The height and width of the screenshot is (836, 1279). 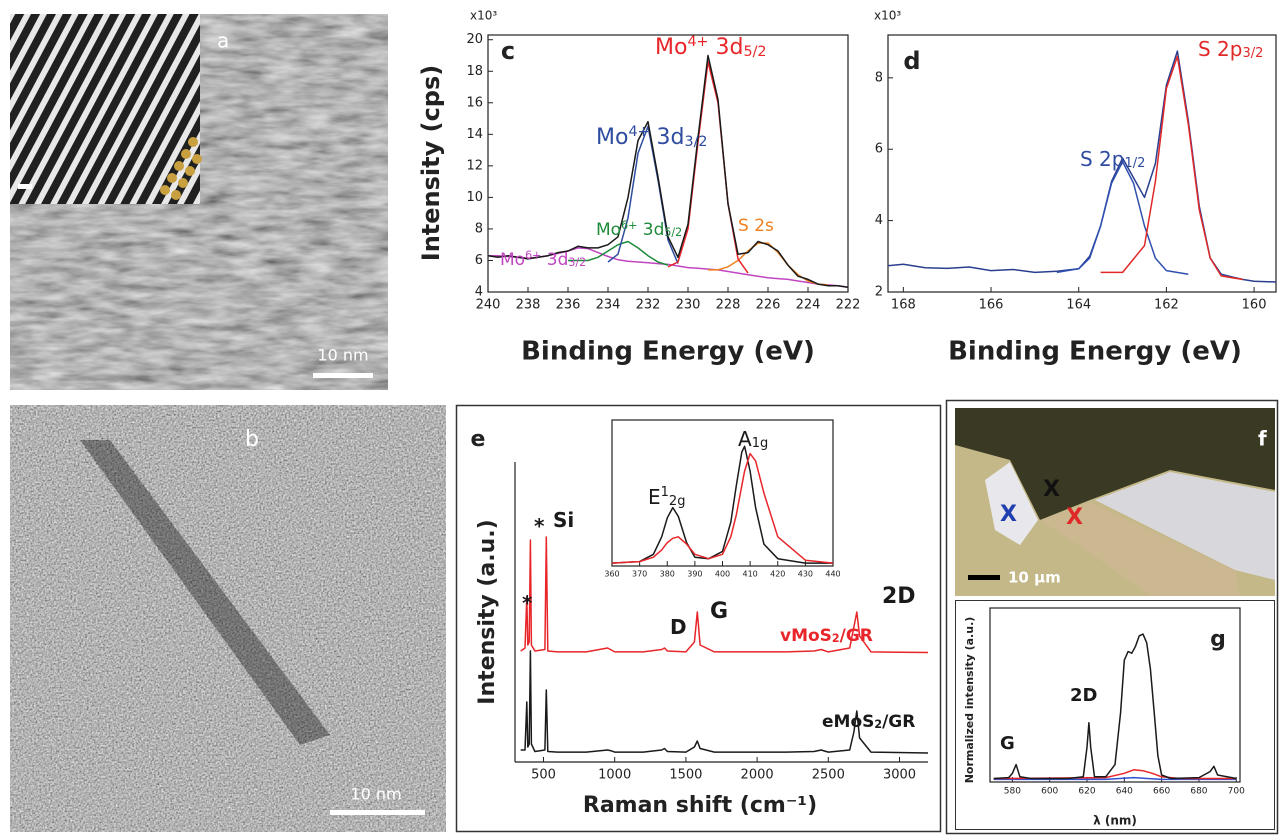 I want to click on x-tick-label: 2000, so click(x=757, y=775).